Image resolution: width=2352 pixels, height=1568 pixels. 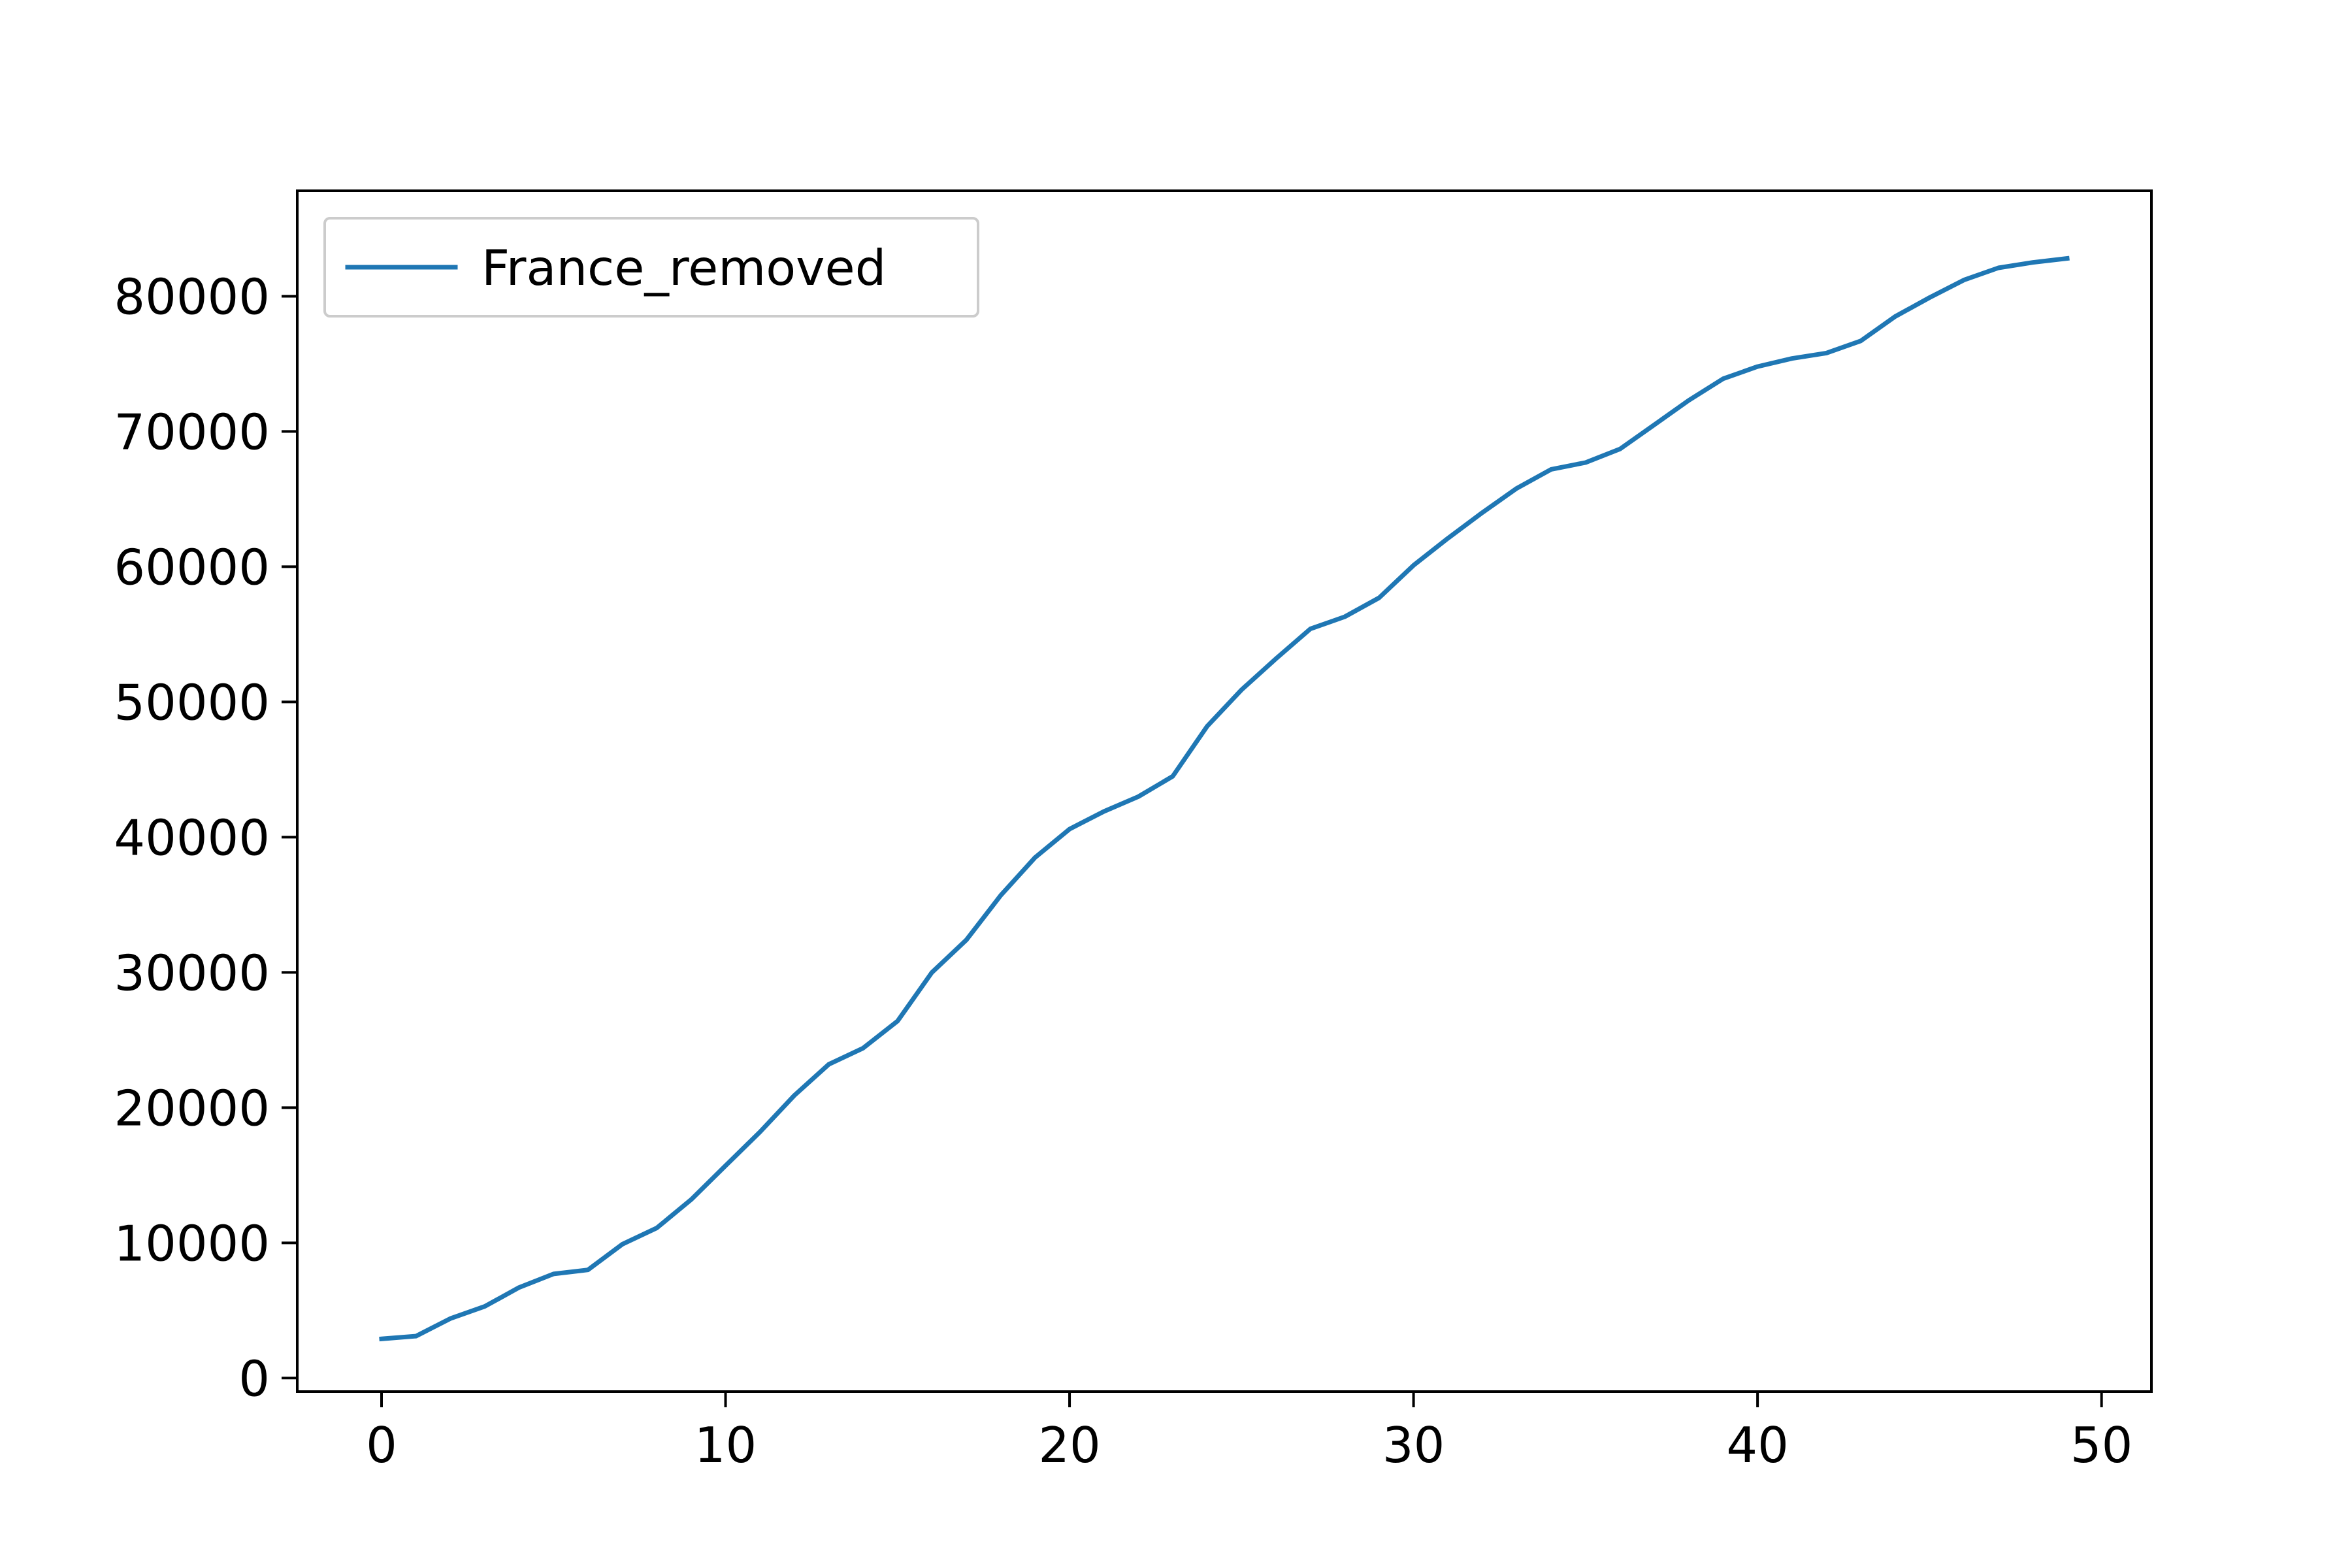 What do you see at coordinates (684, 268) in the screenshot?
I see `legend-label: France_removed` at bounding box center [684, 268].